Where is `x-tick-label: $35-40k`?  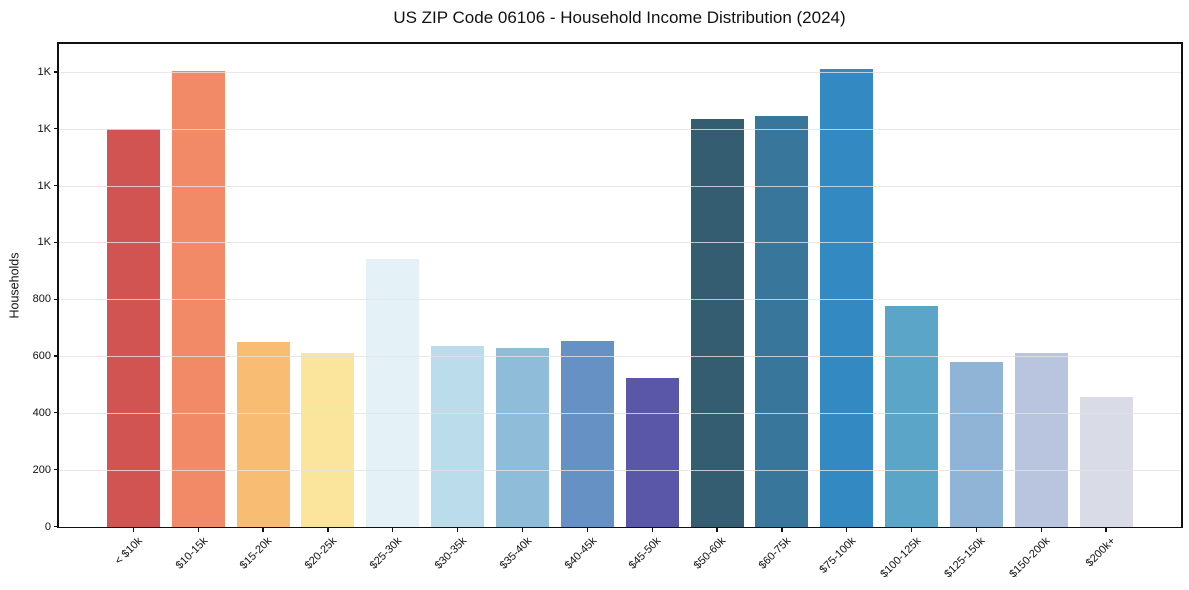
x-tick-label: $35-40k is located at coordinates (515, 553).